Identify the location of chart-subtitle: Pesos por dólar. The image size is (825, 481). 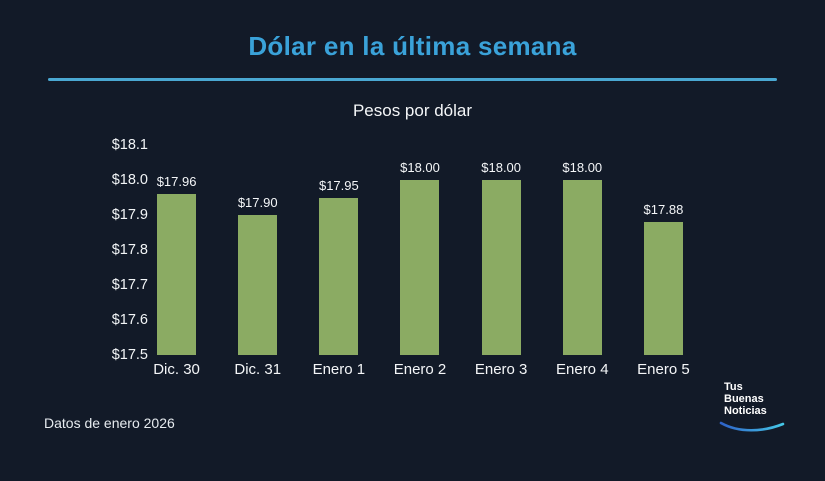
(412, 110).